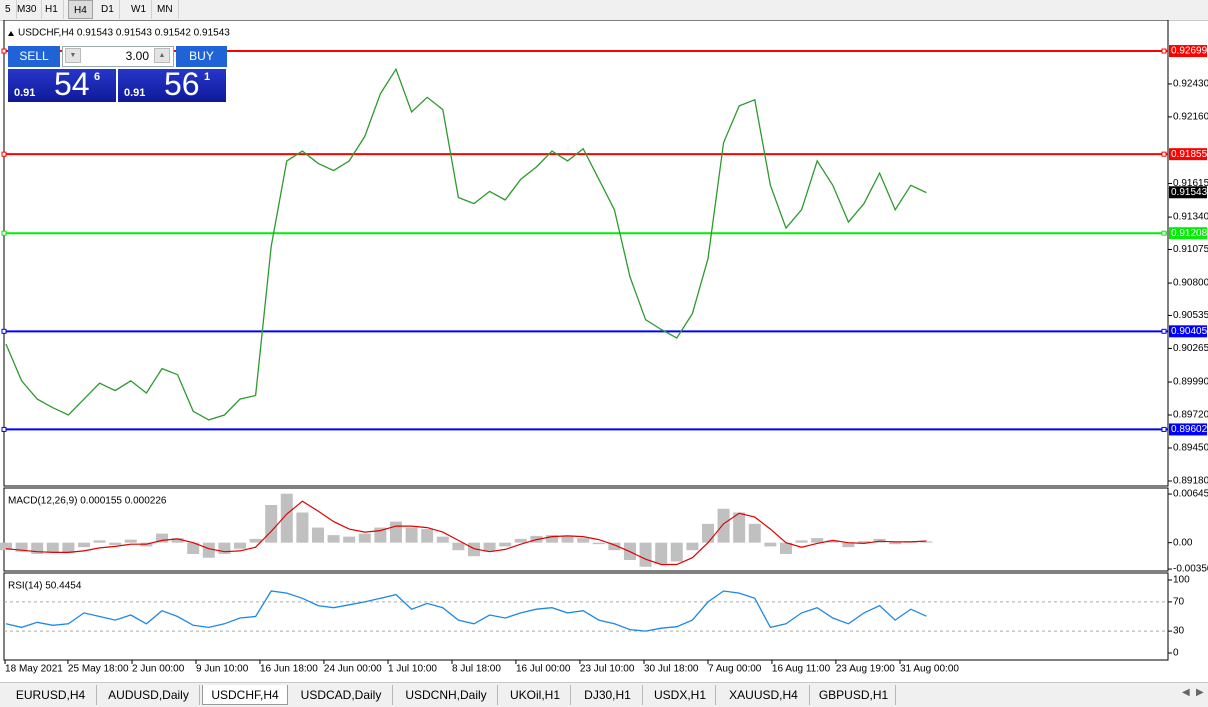 The image size is (1208, 707). What do you see at coordinates (108, 9) in the screenshot?
I see `timeframe-button: D1` at bounding box center [108, 9].